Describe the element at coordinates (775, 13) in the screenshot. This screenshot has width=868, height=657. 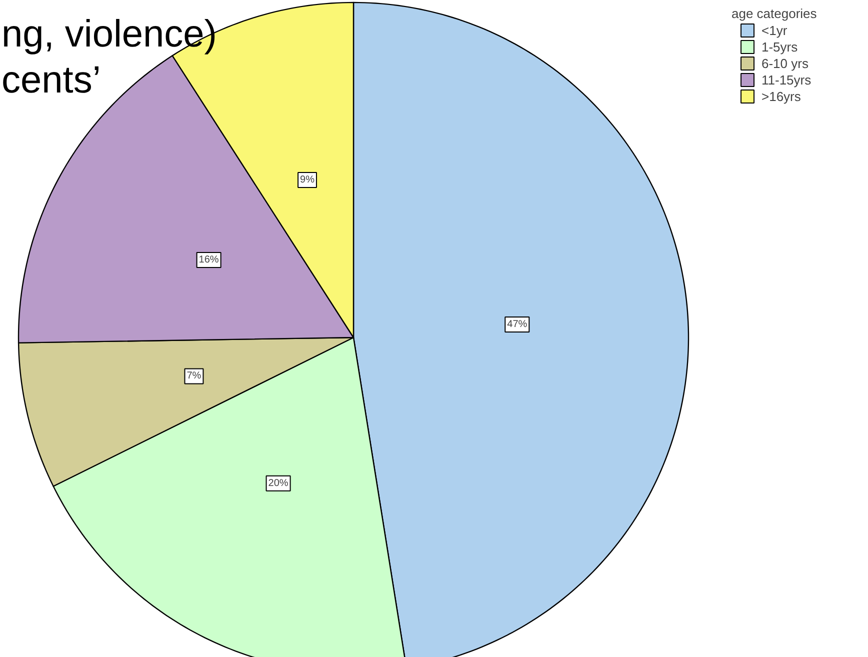
I see `legend-title: age categories` at that location.